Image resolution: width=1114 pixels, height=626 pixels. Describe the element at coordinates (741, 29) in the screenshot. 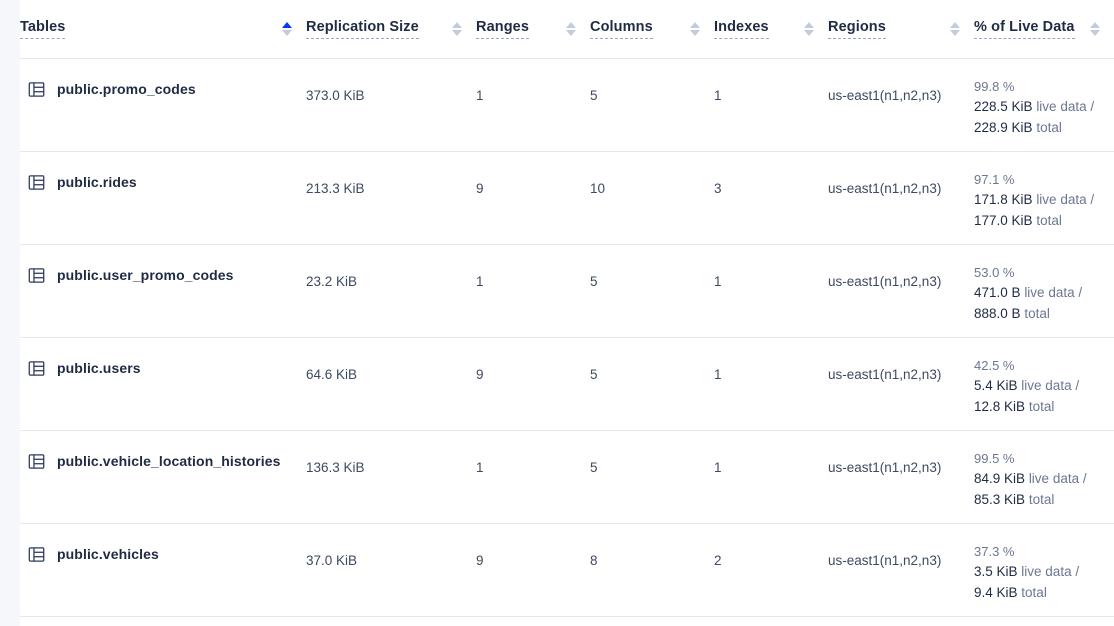

I see `column-header-label: Indexes` at that location.